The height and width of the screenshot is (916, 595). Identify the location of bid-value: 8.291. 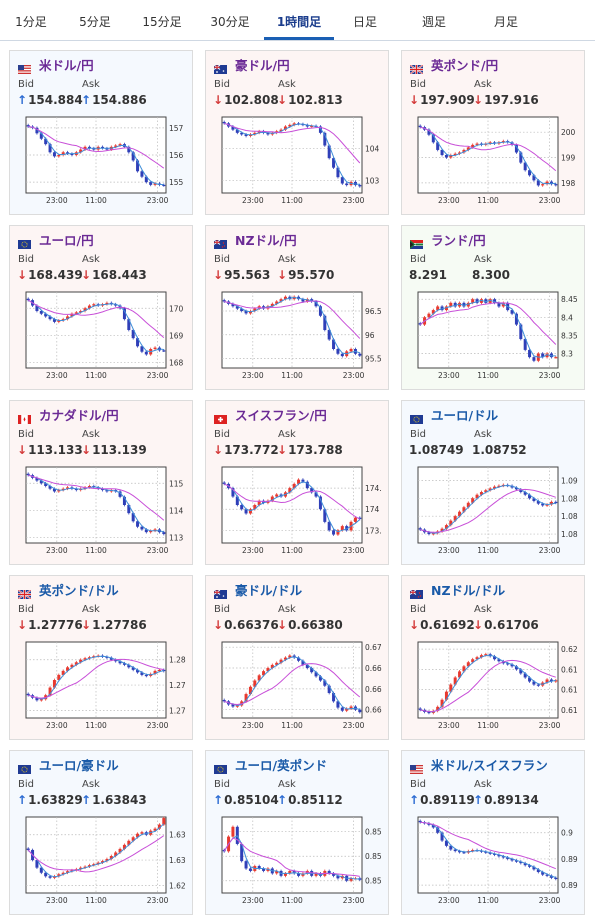
(428, 275).